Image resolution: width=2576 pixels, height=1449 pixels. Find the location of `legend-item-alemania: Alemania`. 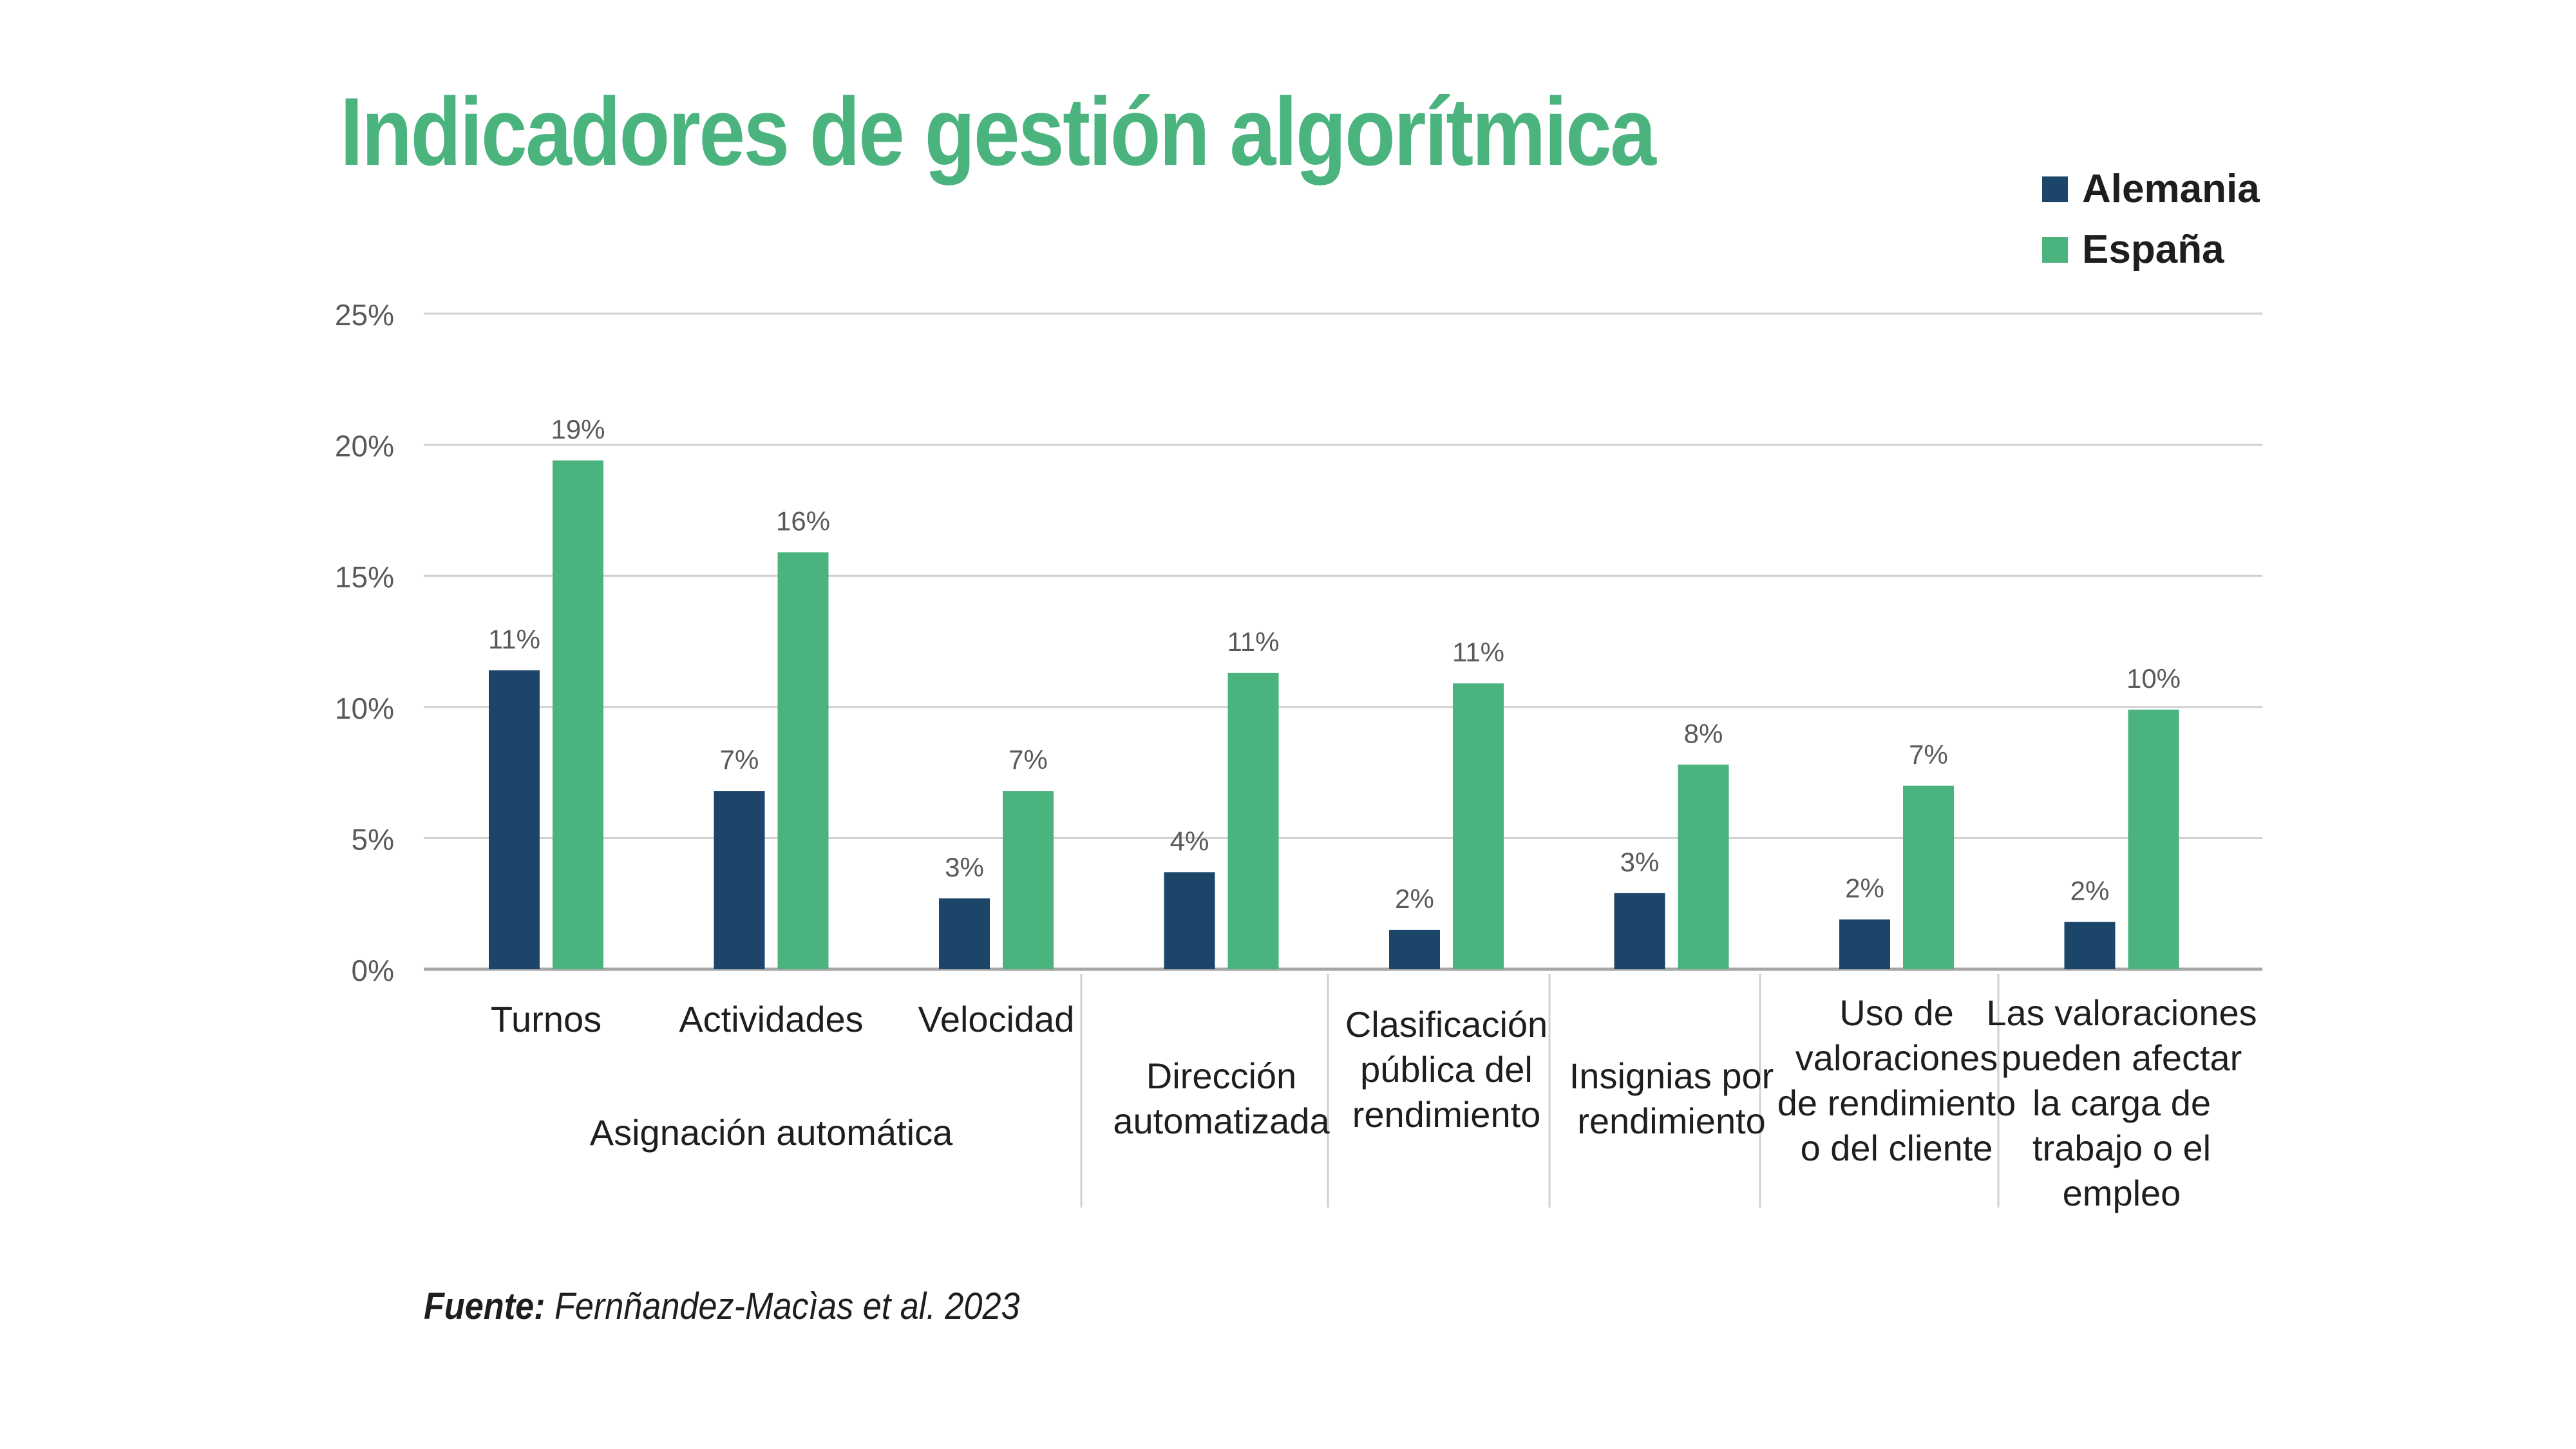

legend-item-alemania: Alemania is located at coordinates (2151, 189).